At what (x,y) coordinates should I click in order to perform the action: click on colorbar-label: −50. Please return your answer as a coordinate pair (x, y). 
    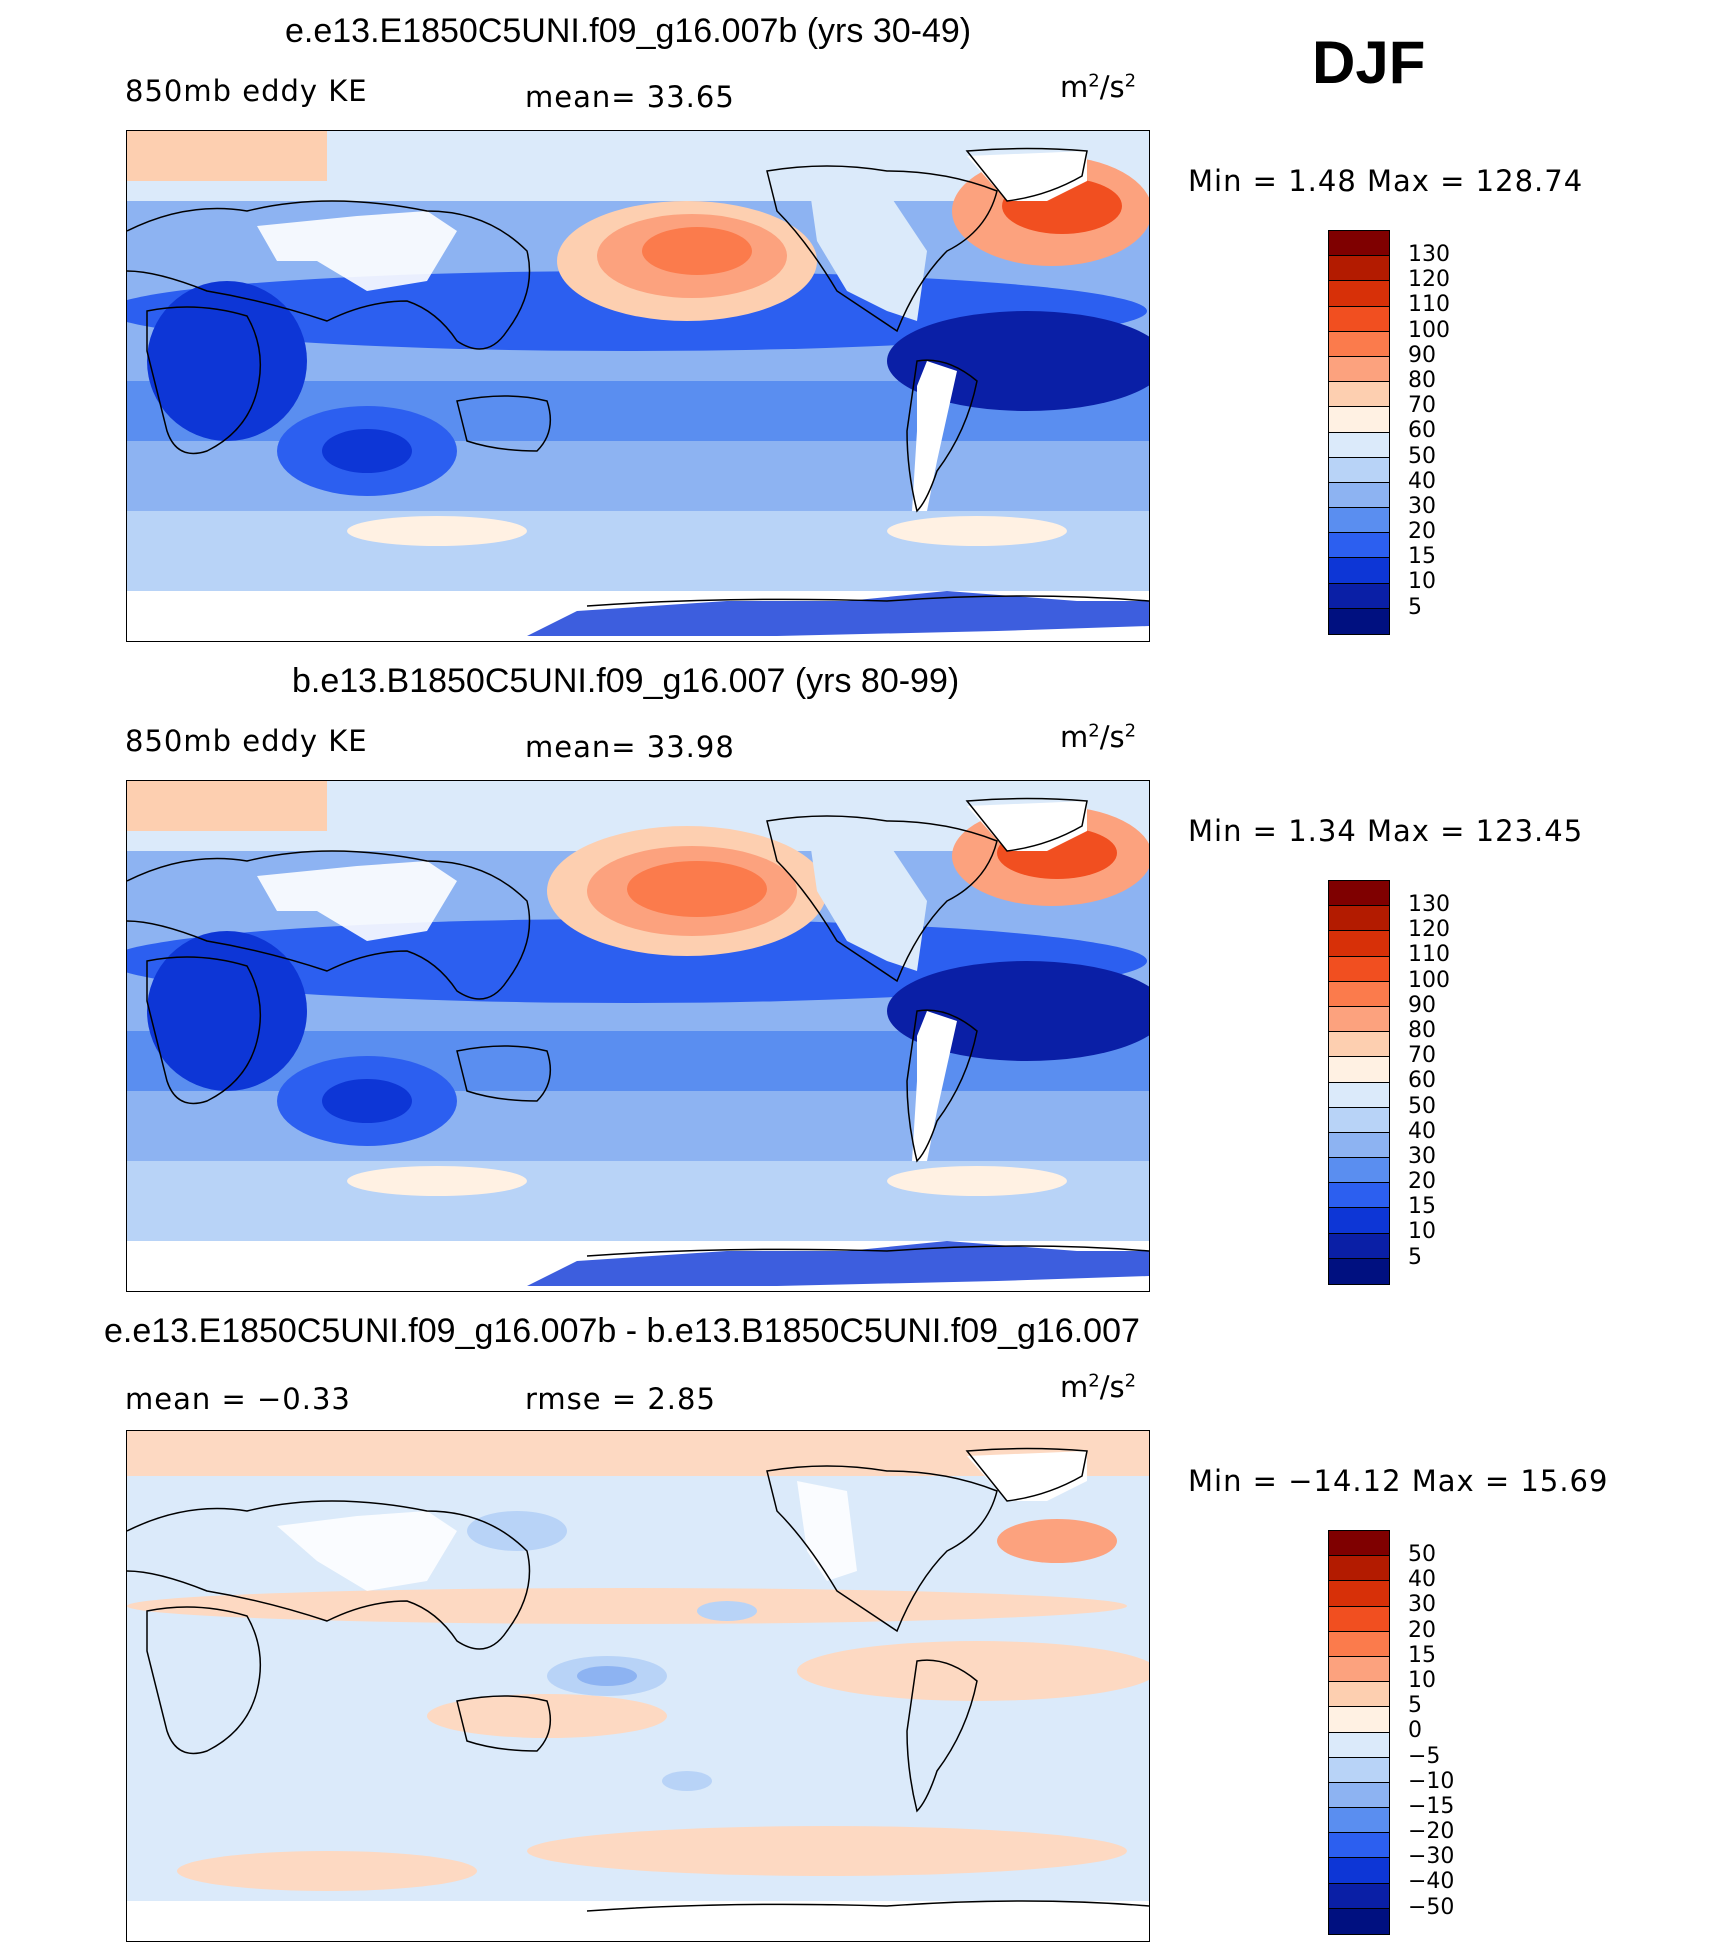
    Looking at the image, I should click on (1431, 1907).